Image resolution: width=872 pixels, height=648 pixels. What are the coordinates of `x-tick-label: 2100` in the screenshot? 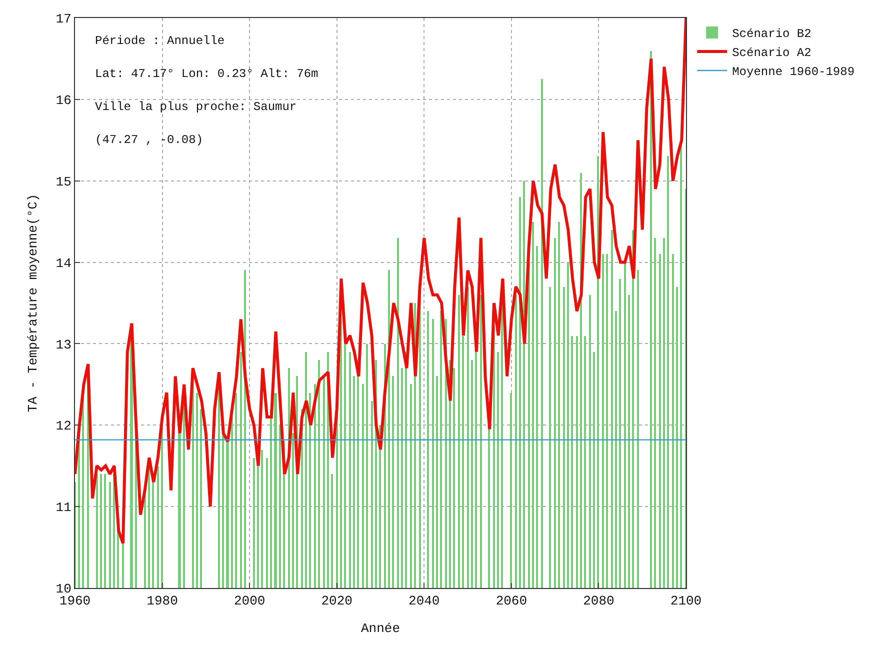 It's located at (686, 601).